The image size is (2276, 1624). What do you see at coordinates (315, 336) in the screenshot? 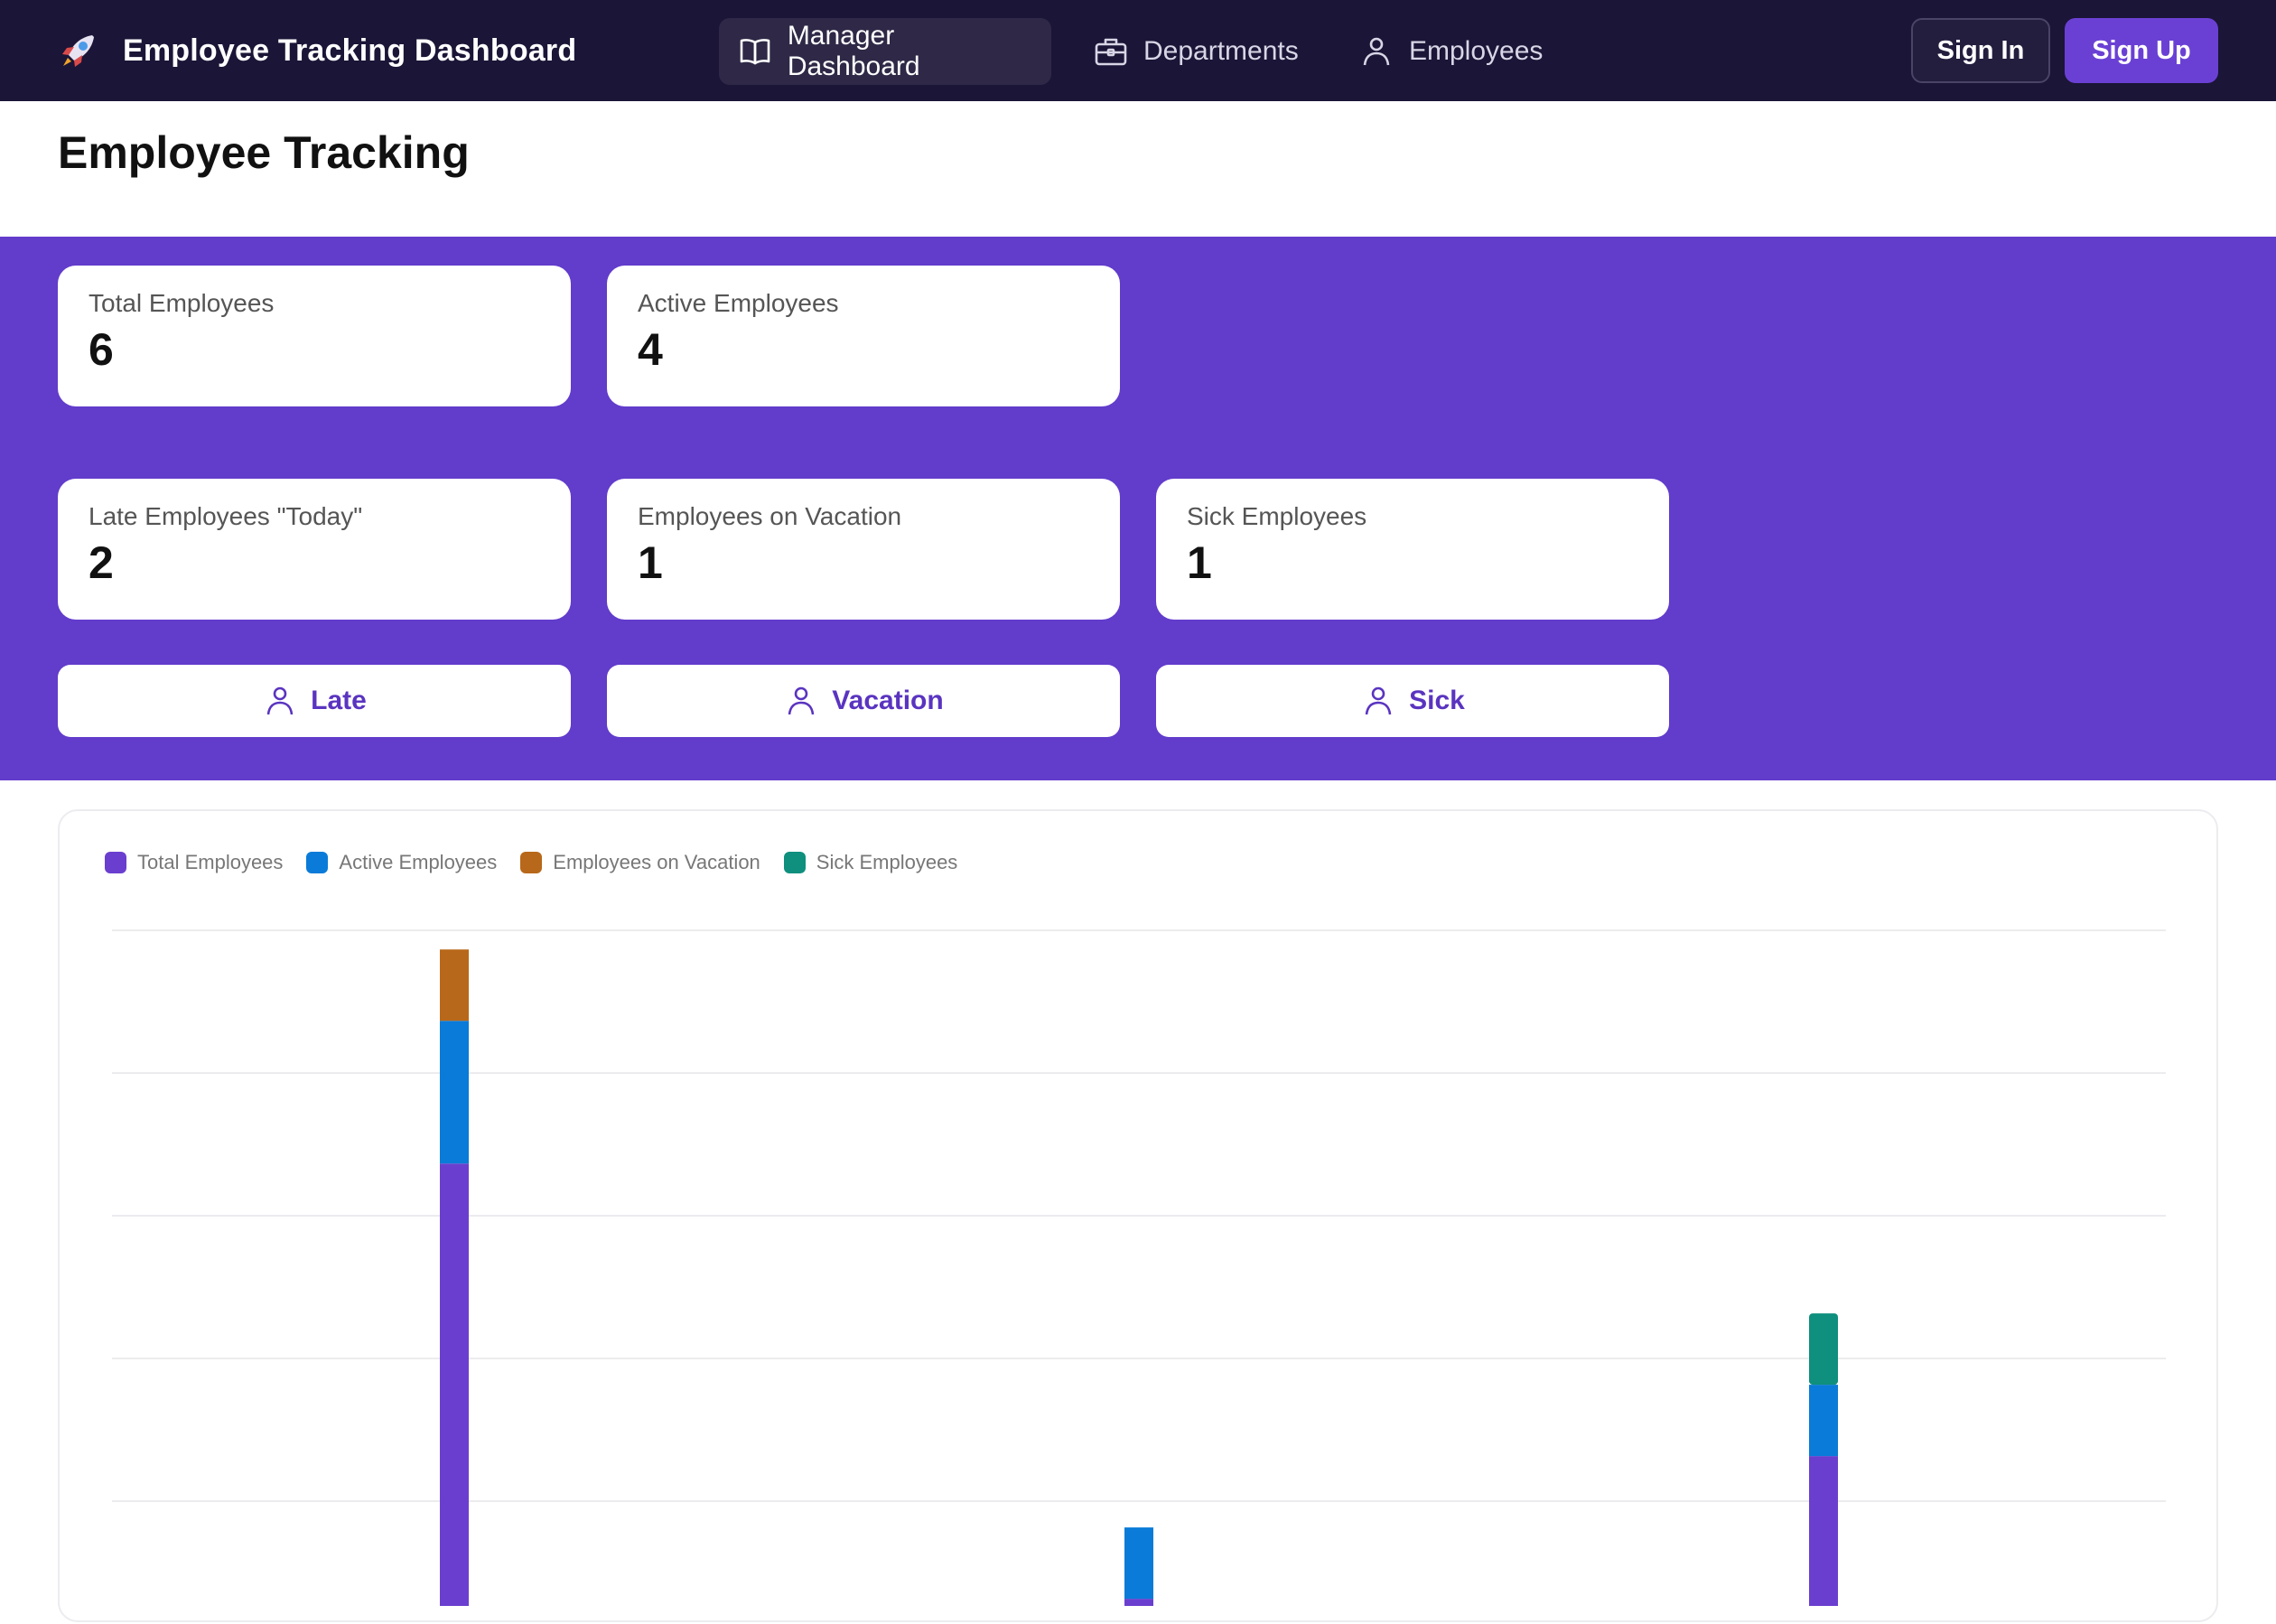
I see `stat-card-total-employees: Total Employees 6` at bounding box center [315, 336].